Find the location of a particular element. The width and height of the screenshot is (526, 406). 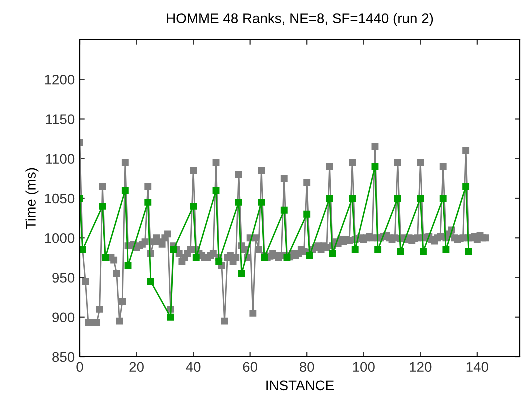

y-tick-label: 1100 is located at coordinates (60, 159).